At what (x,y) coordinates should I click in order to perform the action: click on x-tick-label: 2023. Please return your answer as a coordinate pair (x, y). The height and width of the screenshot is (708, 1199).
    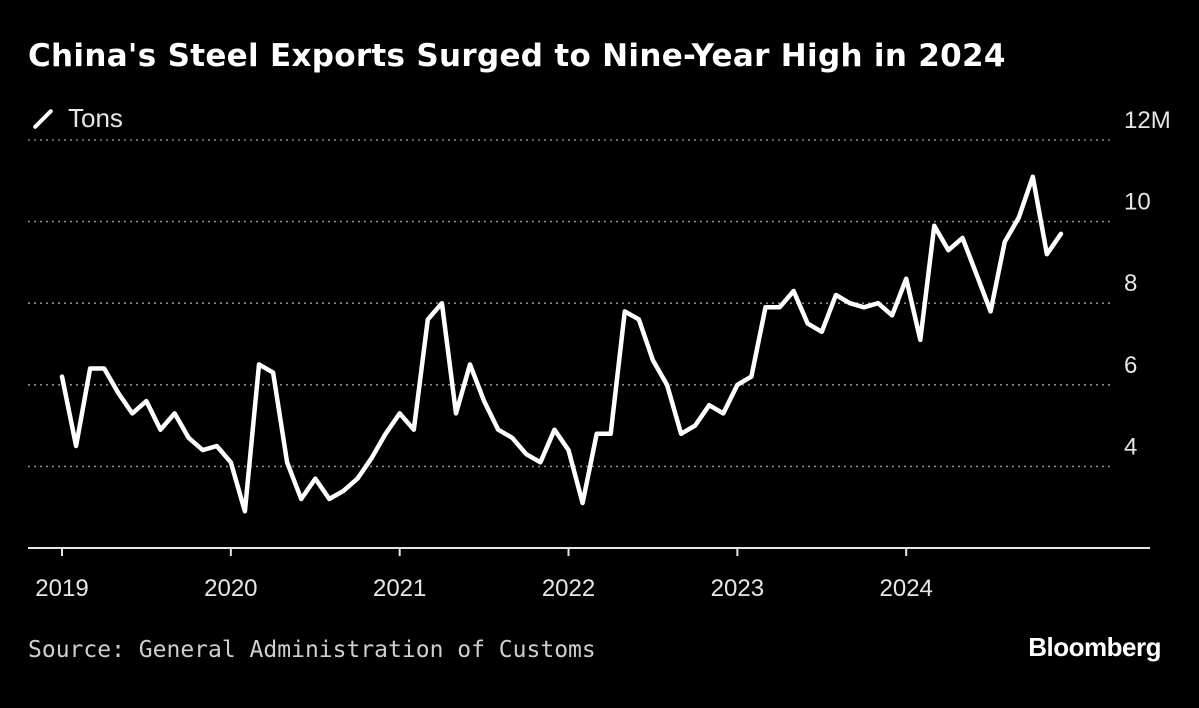
    Looking at the image, I should click on (737, 588).